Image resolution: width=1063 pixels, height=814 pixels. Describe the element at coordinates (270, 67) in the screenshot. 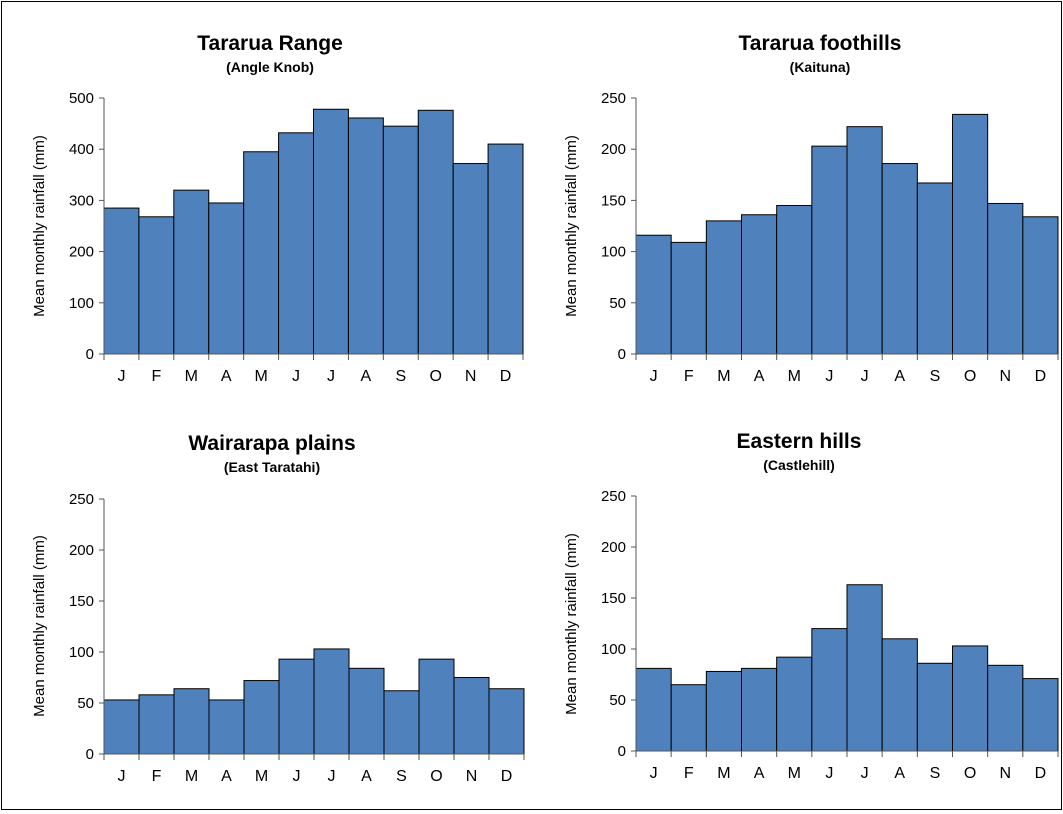

I see `chart-subtitle: (Angle Knob)` at that location.